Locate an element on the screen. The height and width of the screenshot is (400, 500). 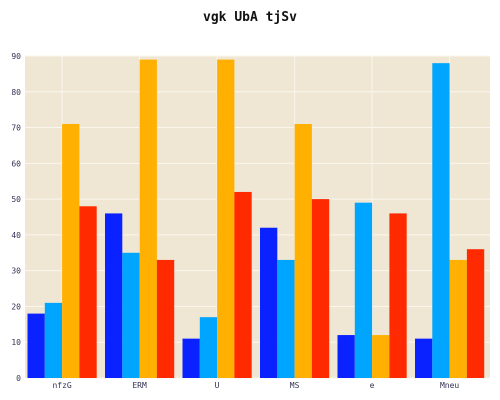
y-tick-label: 30 is located at coordinates (16, 271).